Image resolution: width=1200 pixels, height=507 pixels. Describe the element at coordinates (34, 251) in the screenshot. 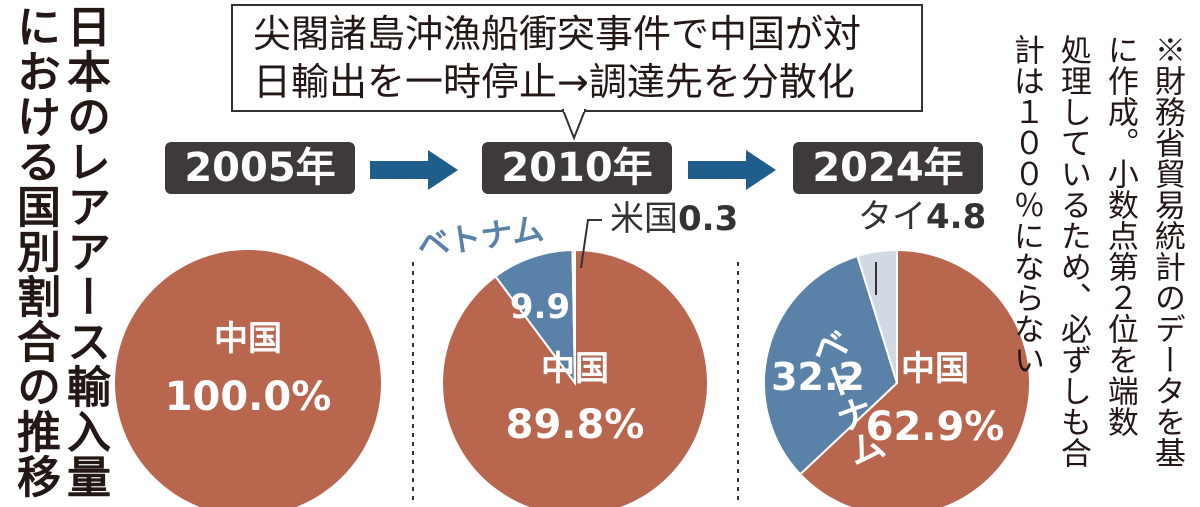

I see `chart-title-line2: における国別割合の推移` at that location.